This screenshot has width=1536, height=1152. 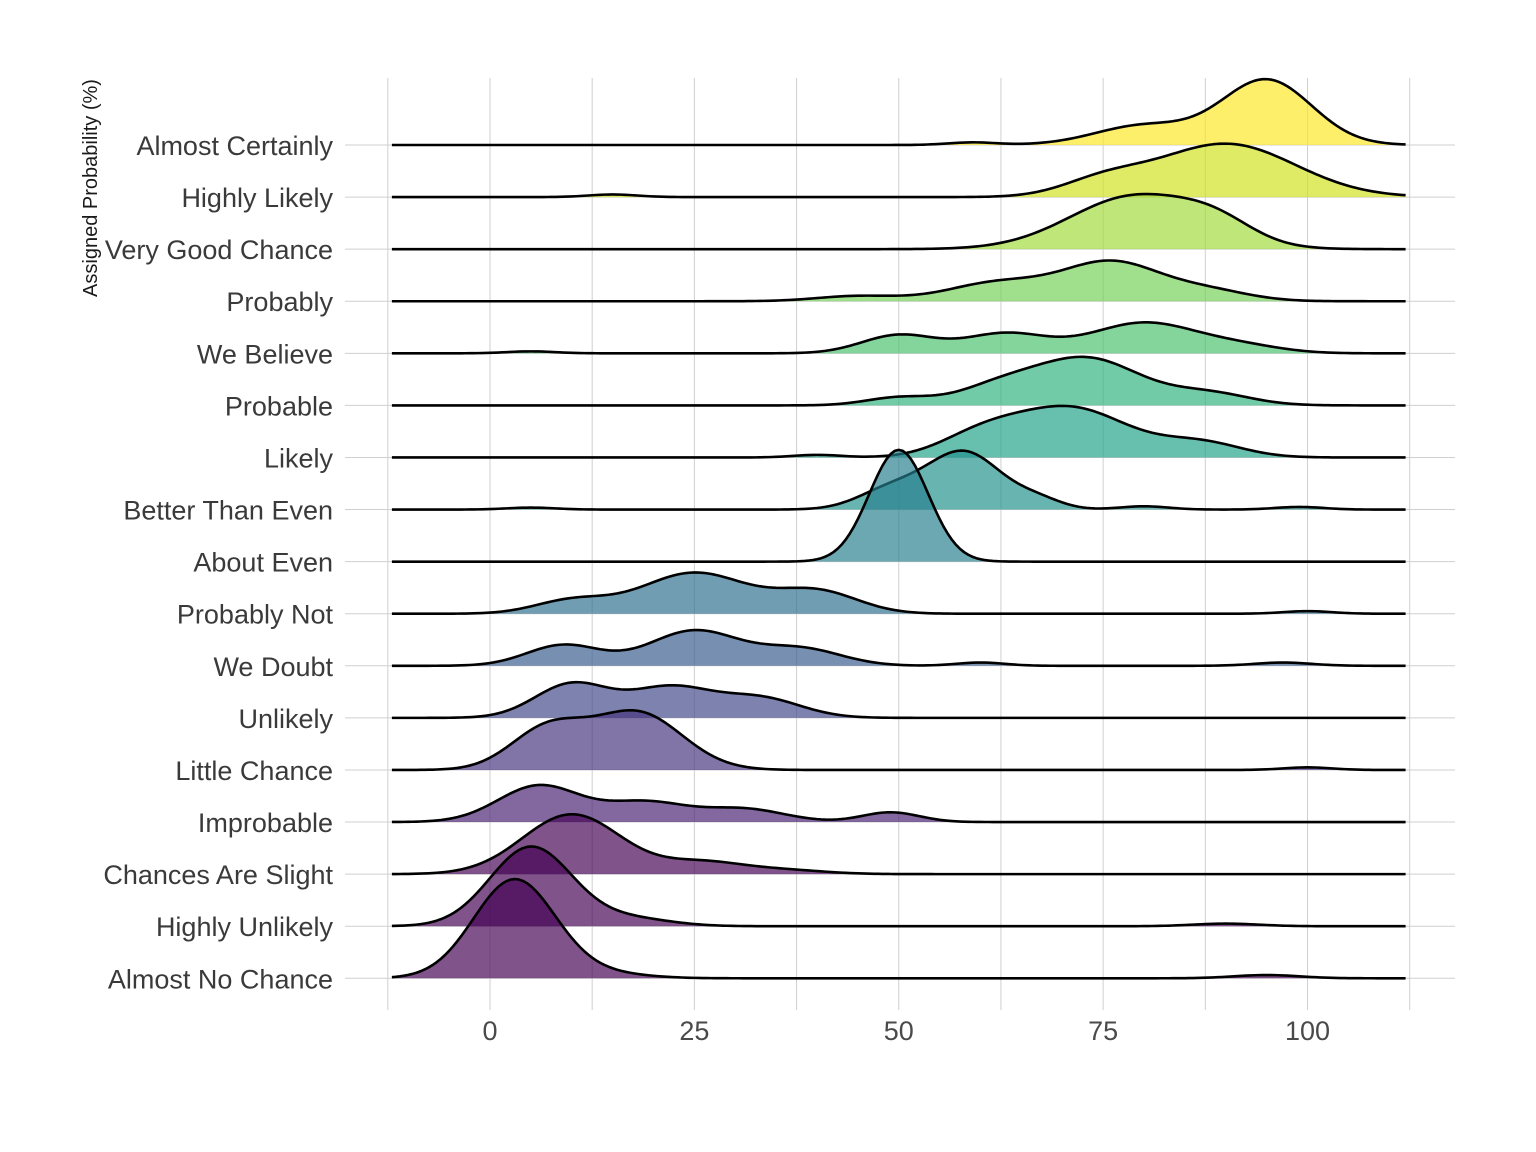 I want to click on x-tick-label: 50, so click(x=899, y=1031).